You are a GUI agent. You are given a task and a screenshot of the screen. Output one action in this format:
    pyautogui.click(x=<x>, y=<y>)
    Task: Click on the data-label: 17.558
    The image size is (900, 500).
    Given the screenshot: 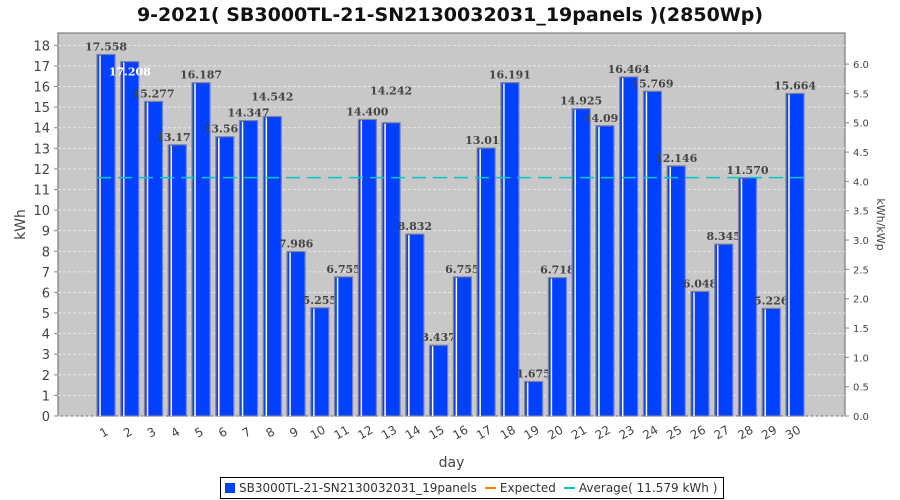 What is the action you would take?
    pyautogui.click(x=106, y=46)
    